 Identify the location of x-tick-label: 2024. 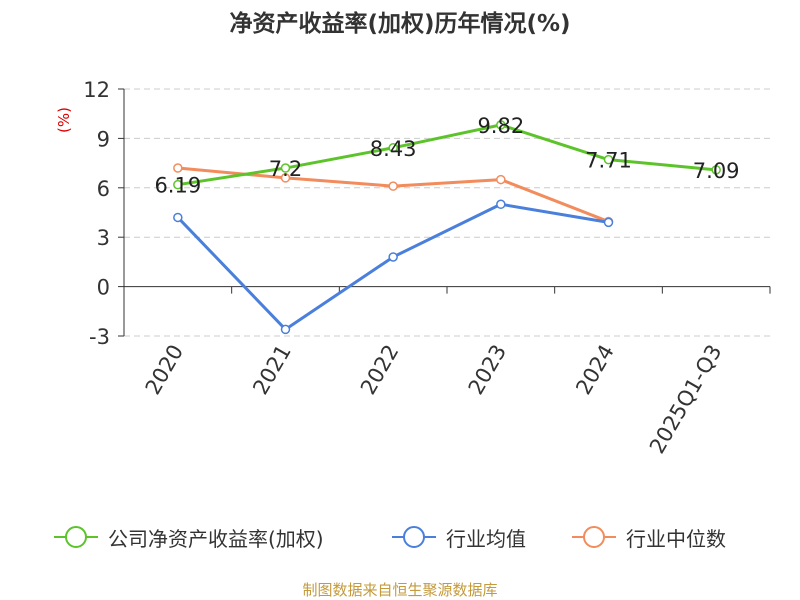
(595, 370).